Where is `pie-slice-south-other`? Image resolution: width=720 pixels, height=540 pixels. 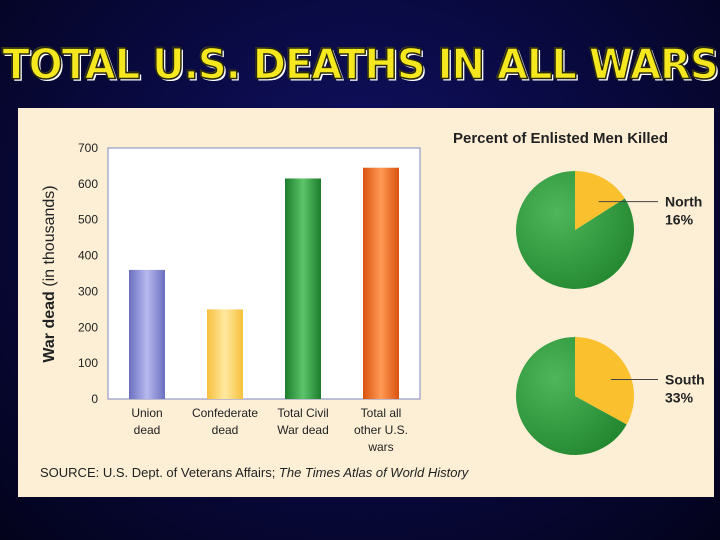 pie-slice-south-other is located at coordinates (571, 396).